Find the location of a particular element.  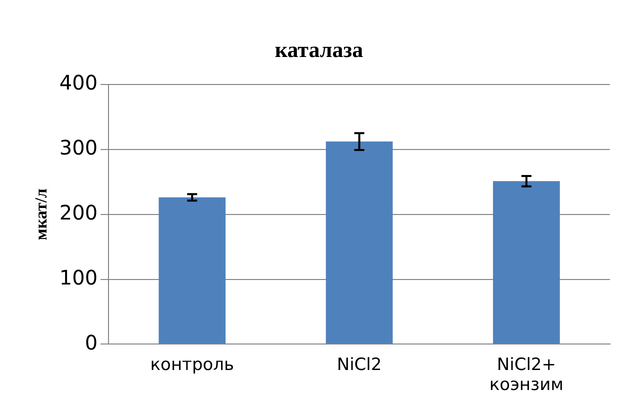

chart-title: каталаза is located at coordinates (319, 49).